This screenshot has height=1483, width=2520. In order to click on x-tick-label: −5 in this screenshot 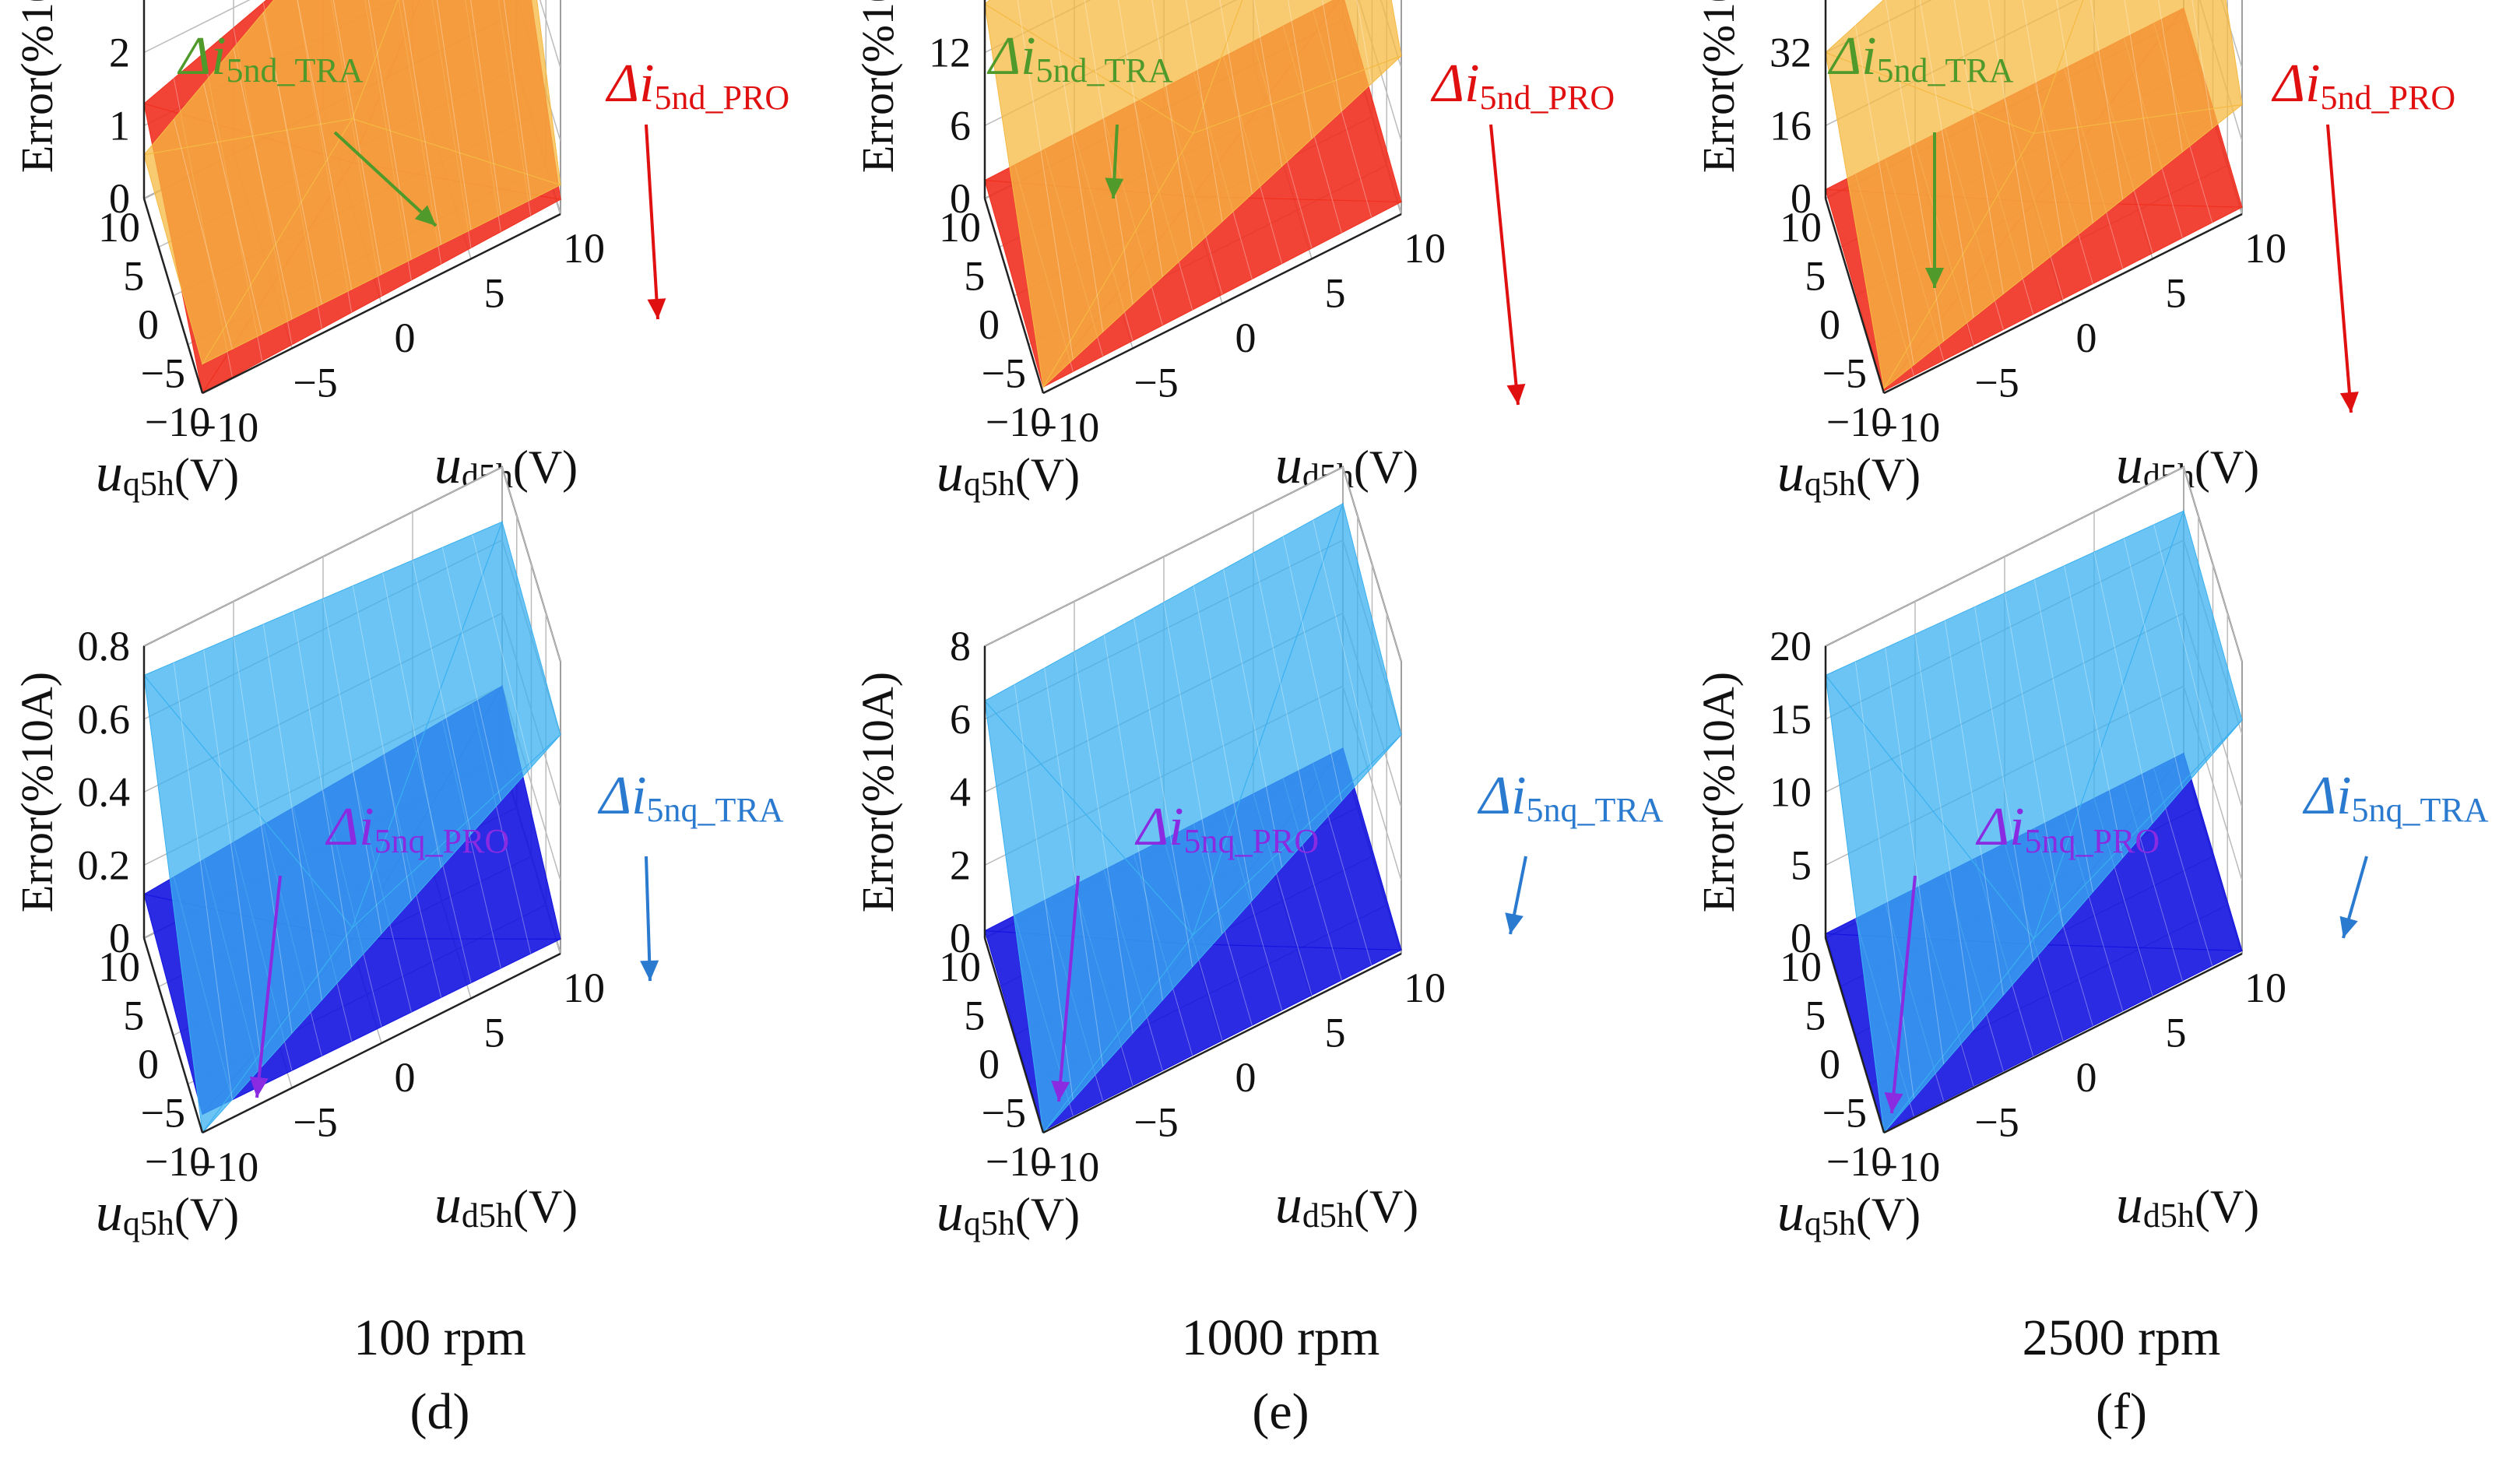, I will do `click(1997, 1122)`.